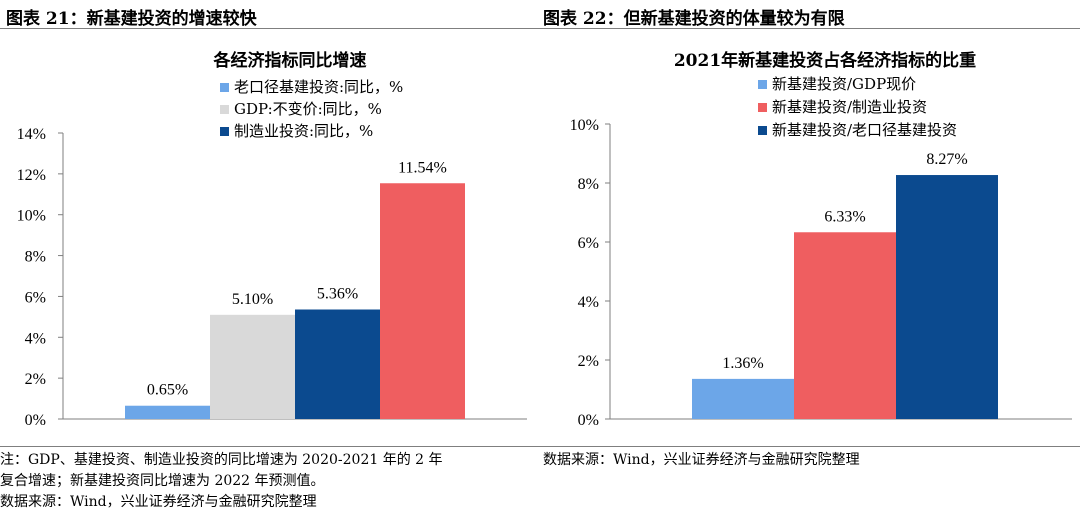  What do you see at coordinates (844, 216) in the screenshot?
I see `data-label: 6.33%` at bounding box center [844, 216].